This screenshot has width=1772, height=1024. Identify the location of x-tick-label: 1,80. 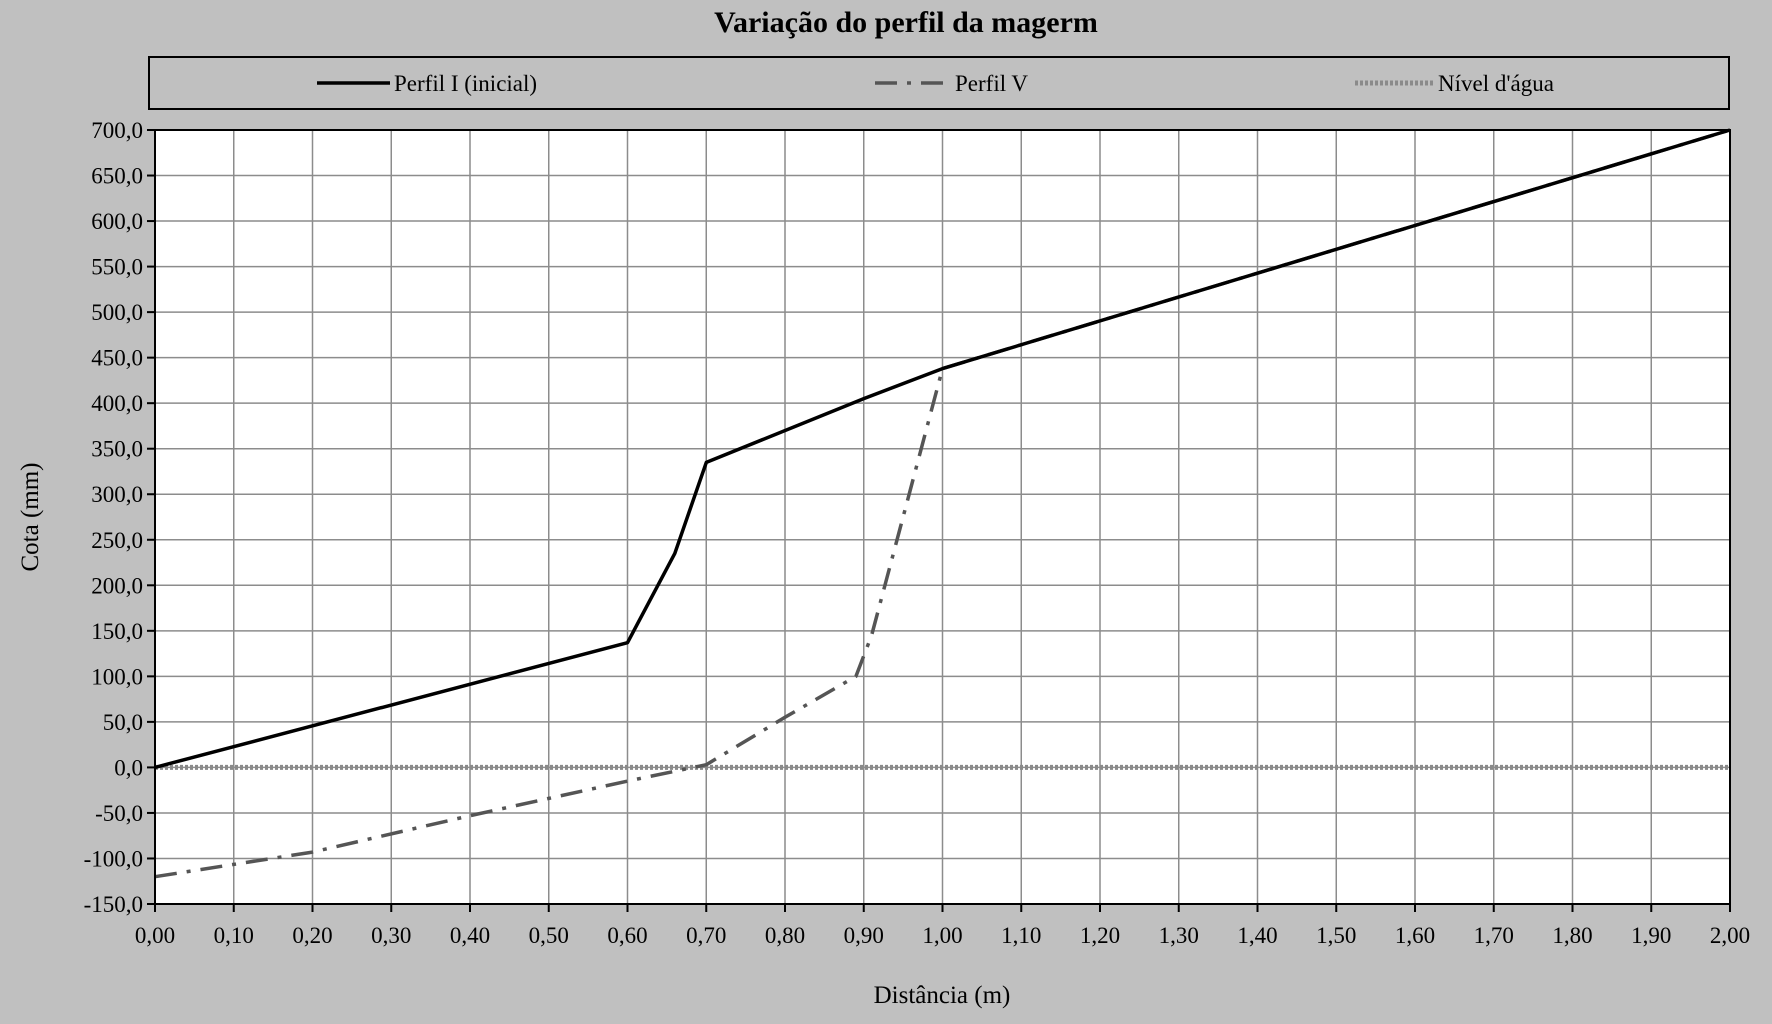
(1572, 935).